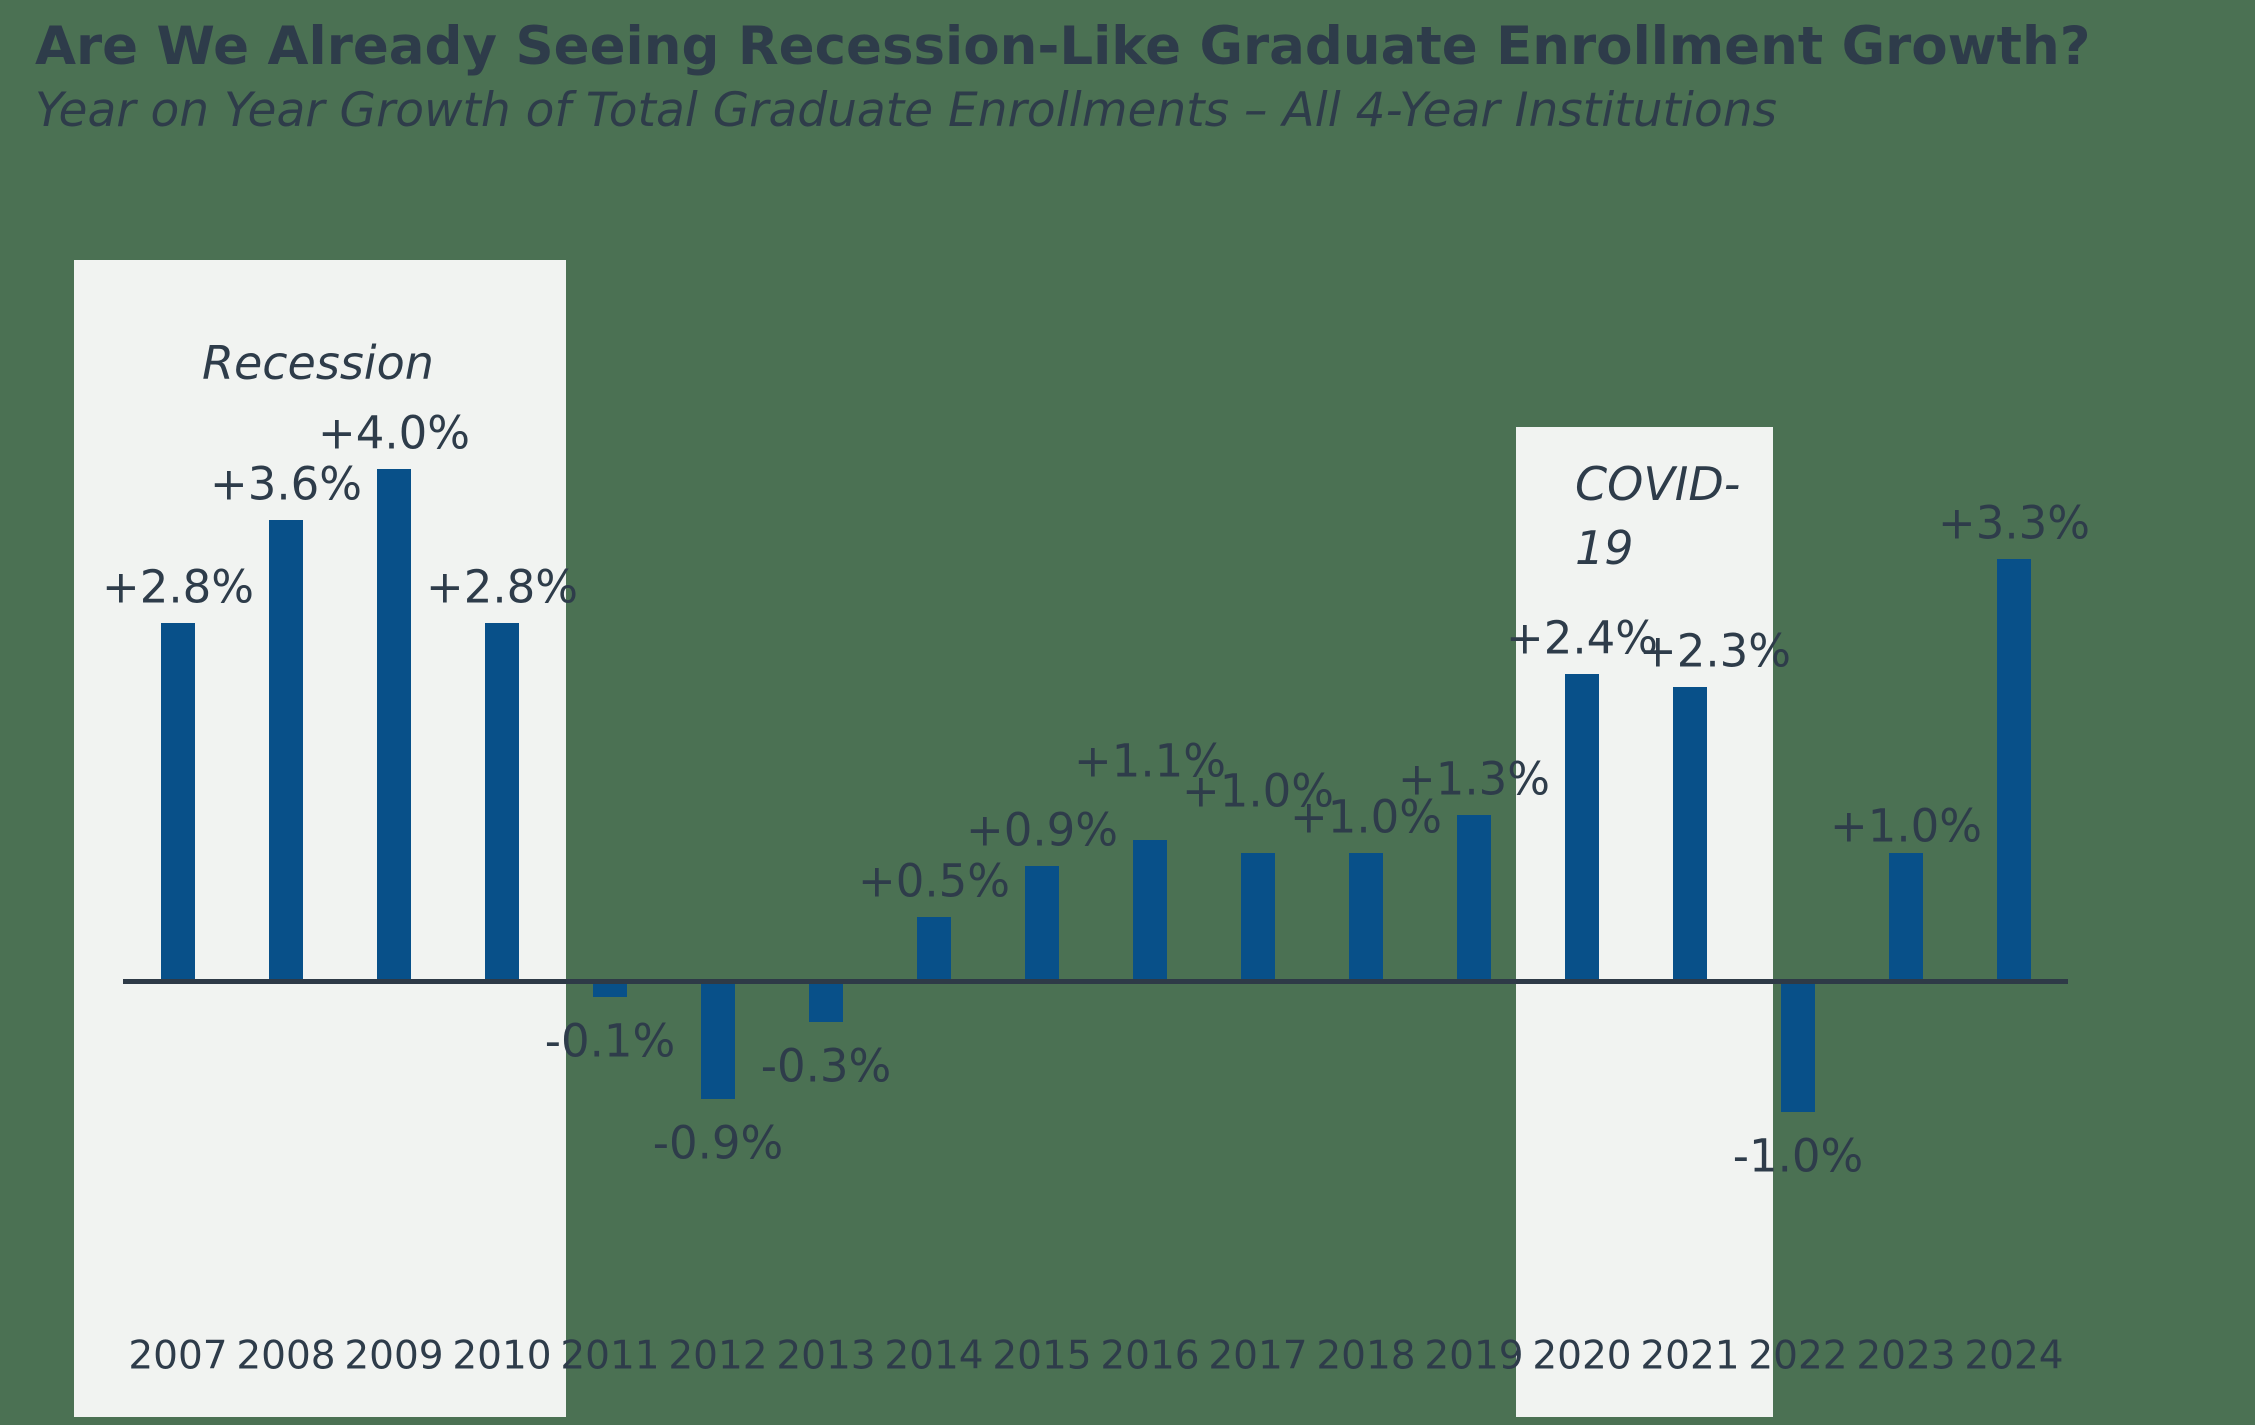 The width and height of the screenshot is (2255, 1425). What do you see at coordinates (934, 950) in the screenshot?
I see `bar-2014` at bounding box center [934, 950].